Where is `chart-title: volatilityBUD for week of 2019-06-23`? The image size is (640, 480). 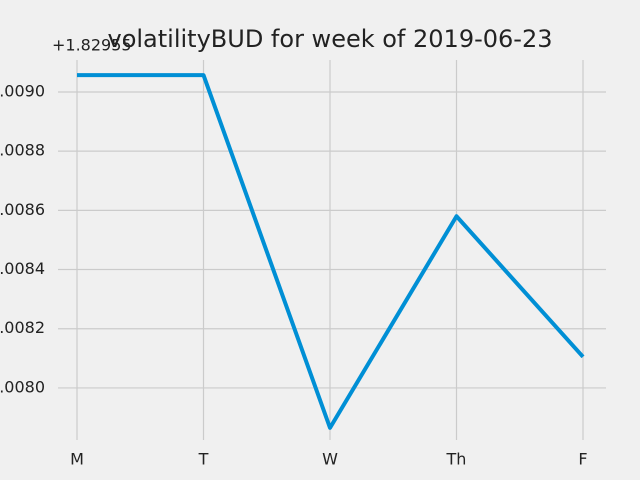 chart-title: volatilityBUD for week of 2019-06-23 is located at coordinates (330, 39).